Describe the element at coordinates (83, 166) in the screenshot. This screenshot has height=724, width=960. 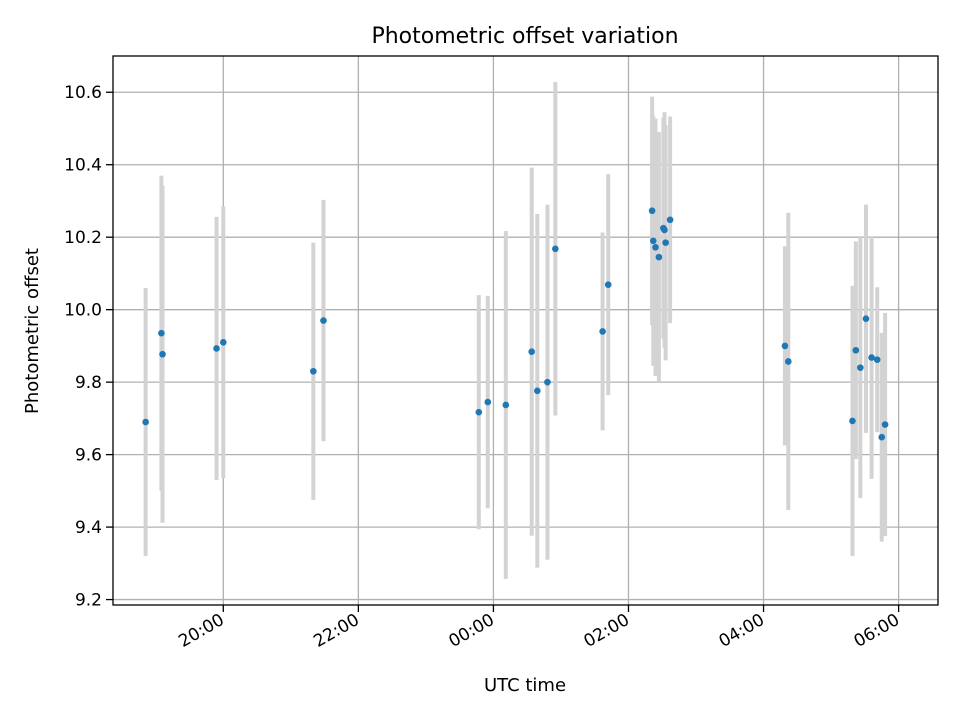
I see `y-tick-label: 10.4` at that location.